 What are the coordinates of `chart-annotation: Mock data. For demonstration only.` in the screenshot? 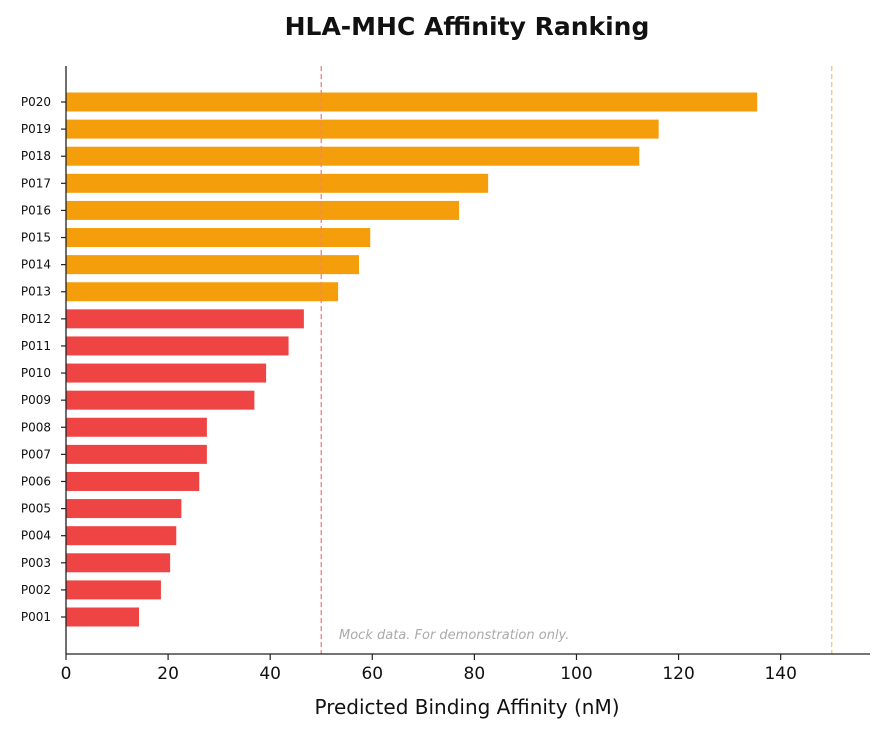 It's located at (454, 635).